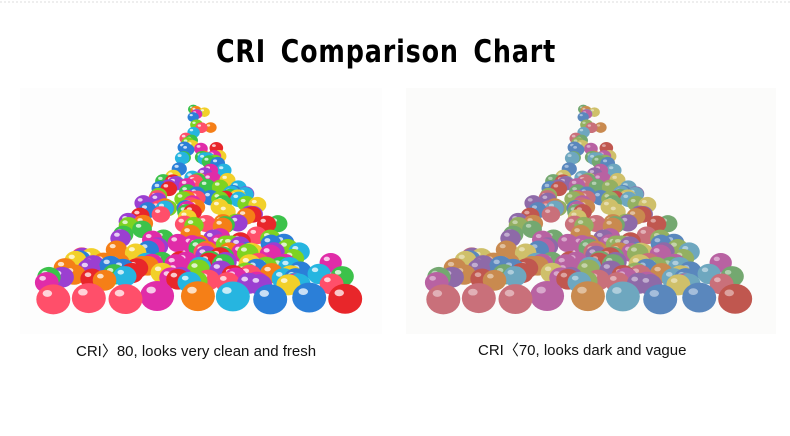  Describe the element at coordinates (196, 351) in the screenshot. I see `caption: CRI〉80, looks very clean and fresh` at that location.